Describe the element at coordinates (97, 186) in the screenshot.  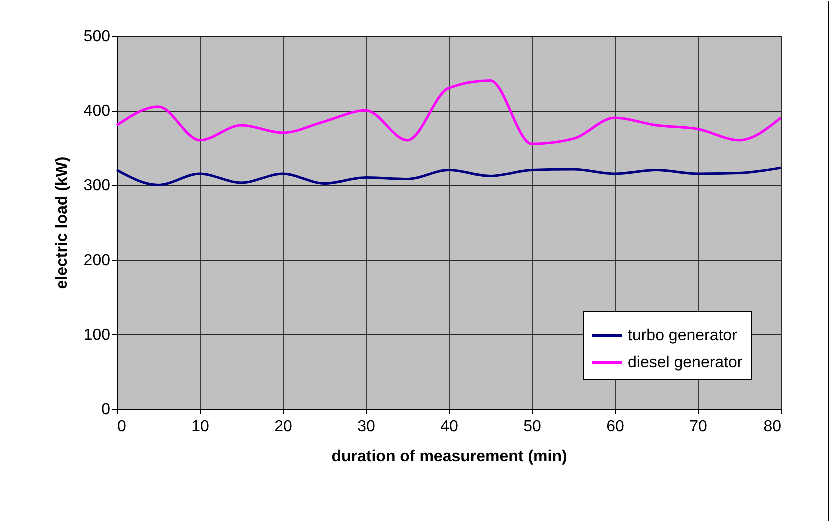
I see `y-tick-label: 300` at that location.